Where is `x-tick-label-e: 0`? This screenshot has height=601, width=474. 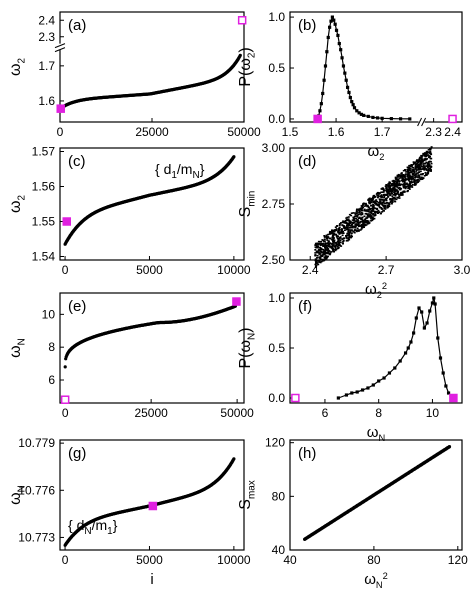 x-tick-label-e: 0 is located at coordinates (65, 413).